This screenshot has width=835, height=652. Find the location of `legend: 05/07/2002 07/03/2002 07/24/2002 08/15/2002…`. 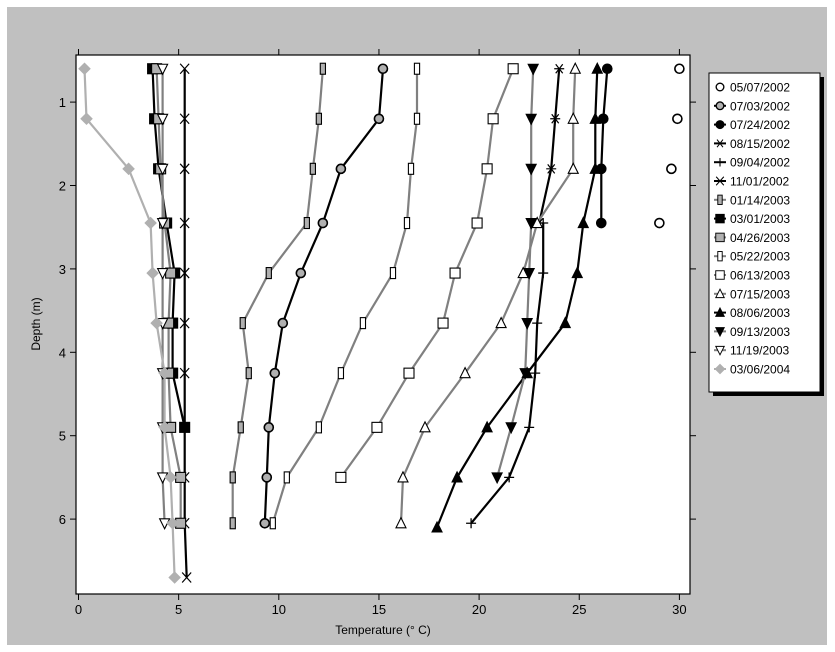

legend: 05/07/2002 07/03/2002 07/24/2002 08/15/2002… is located at coordinates (766, 234).